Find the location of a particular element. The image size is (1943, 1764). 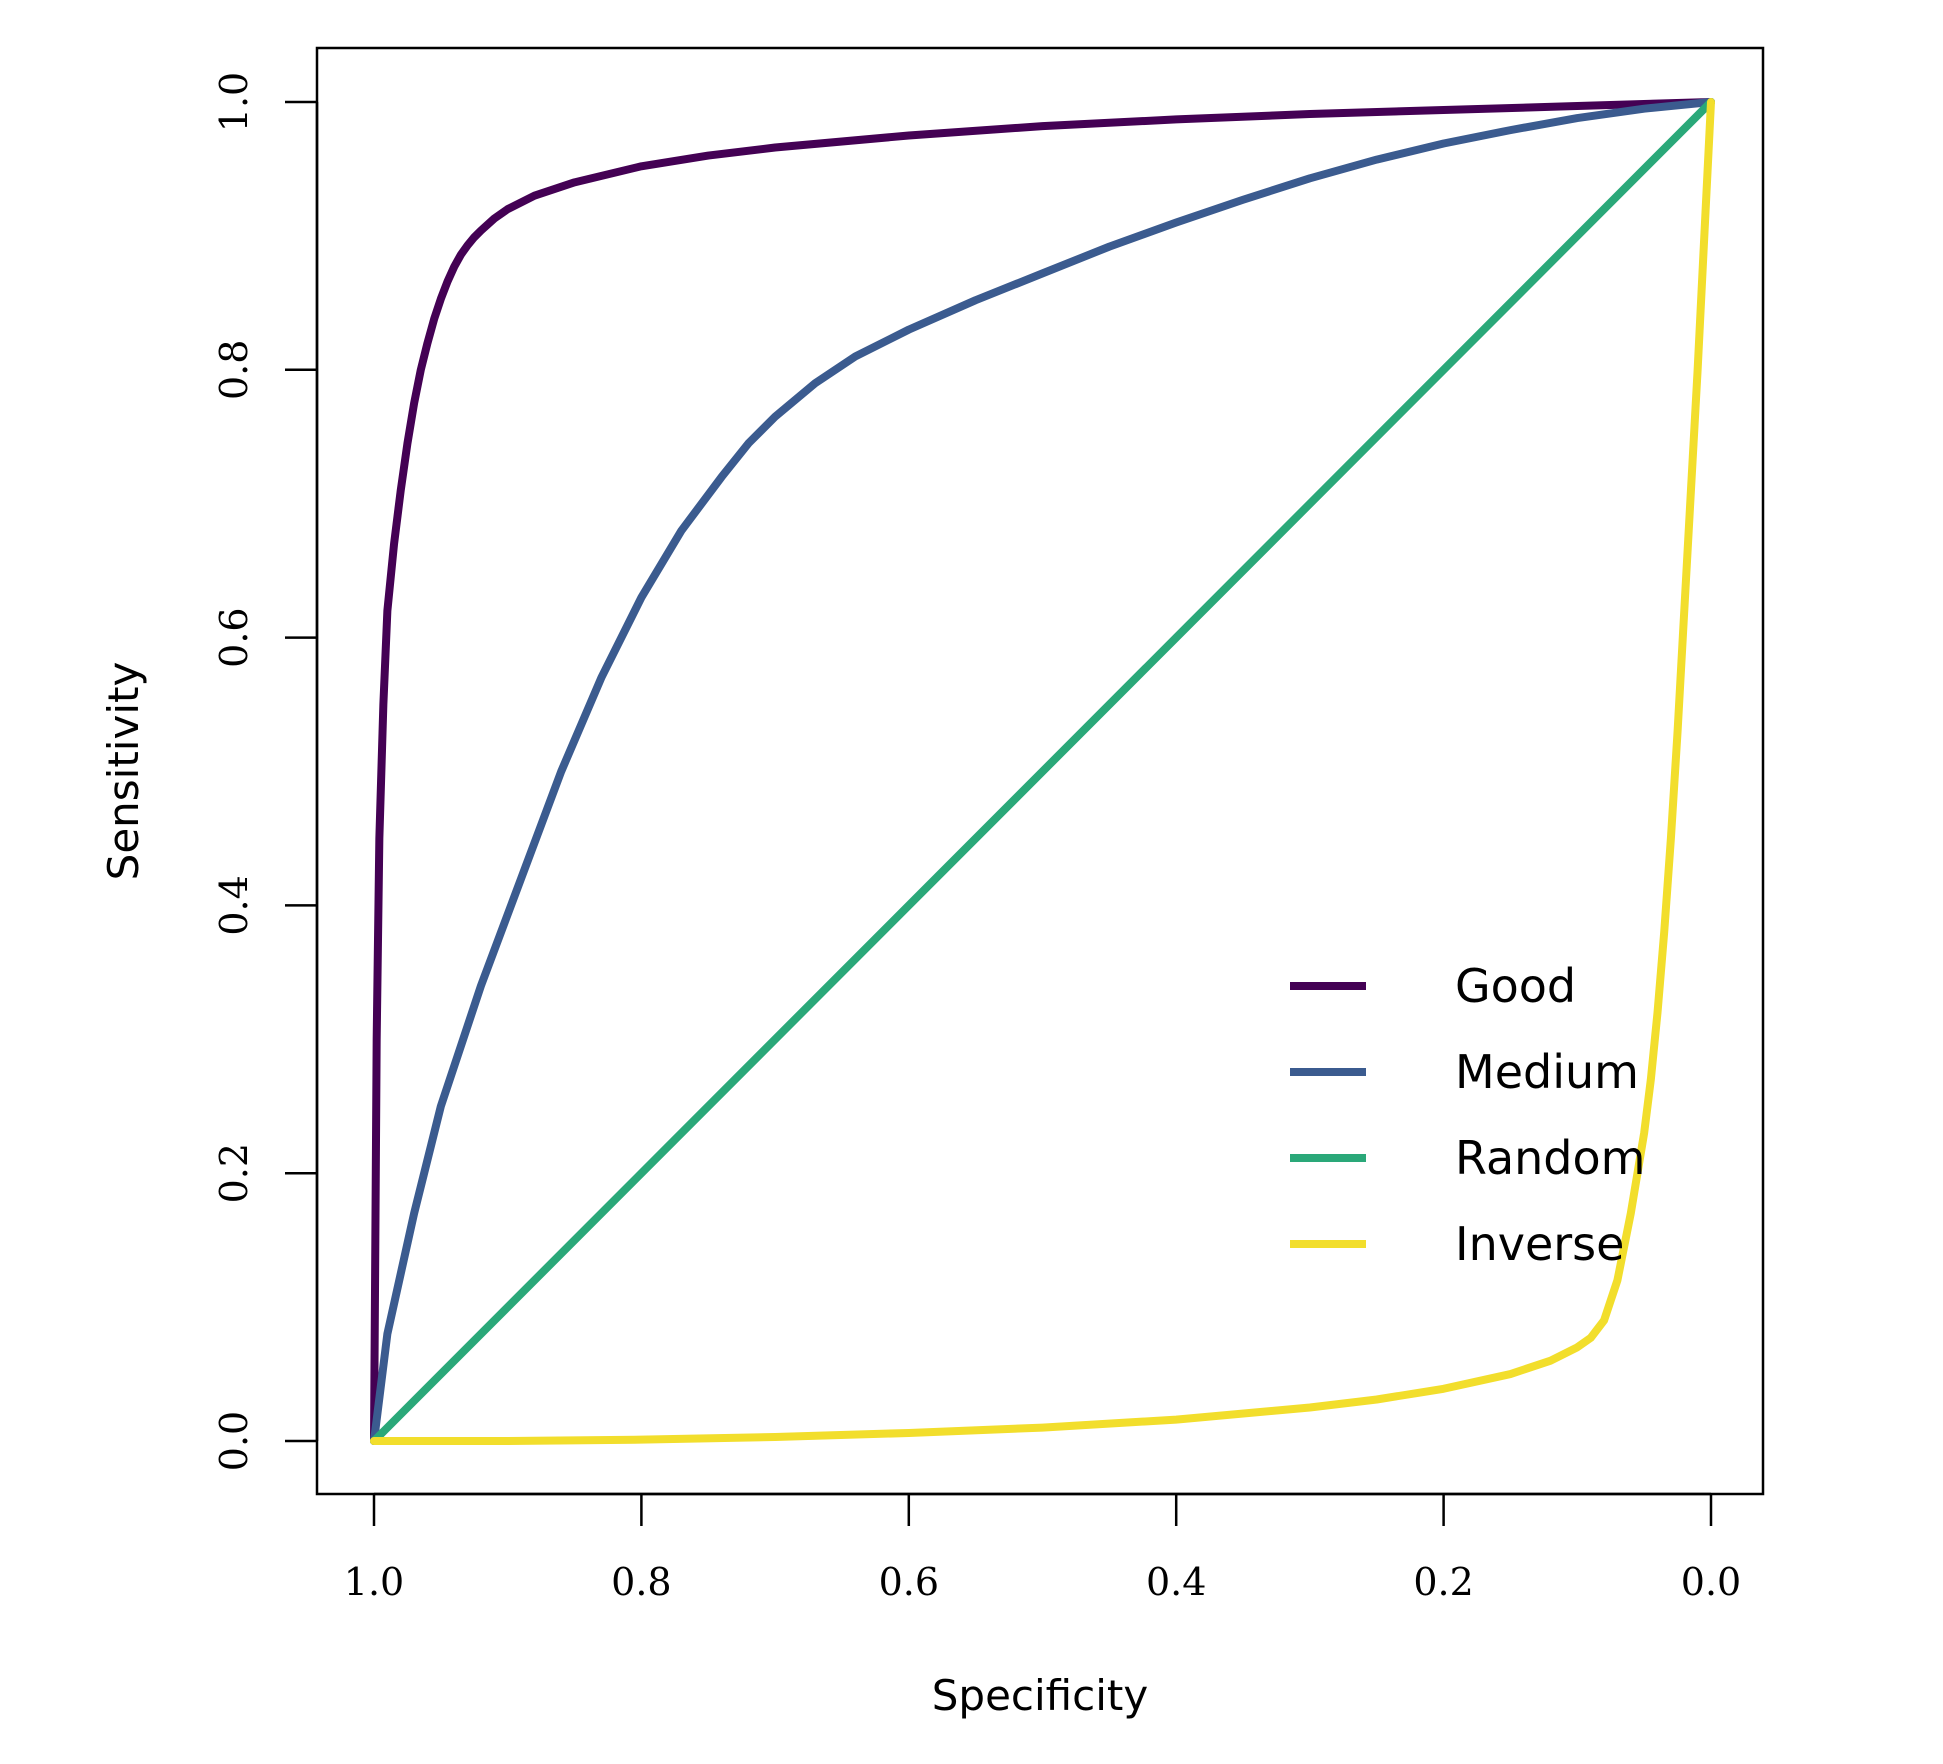

y-tick-label: 0.4 is located at coordinates (234, 905).